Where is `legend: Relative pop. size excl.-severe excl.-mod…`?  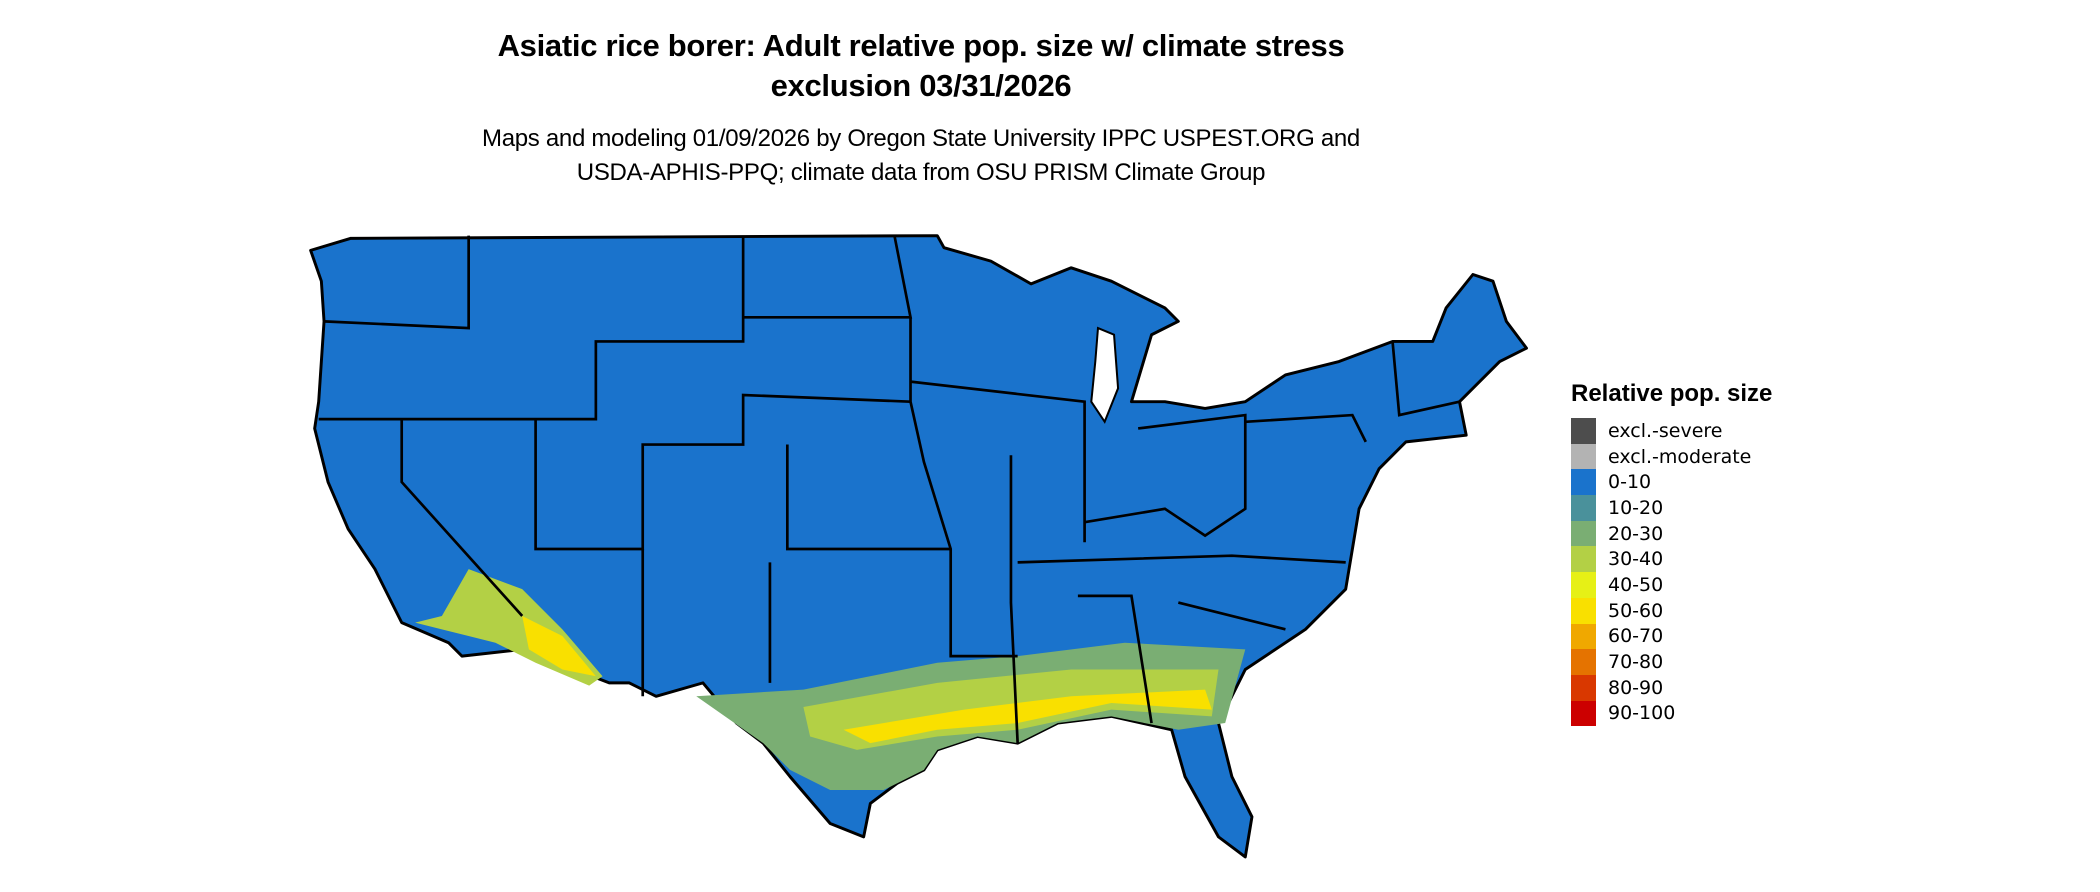 legend: Relative pop. size excl.-severe excl.-mod… is located at coordinates (1672, 553).